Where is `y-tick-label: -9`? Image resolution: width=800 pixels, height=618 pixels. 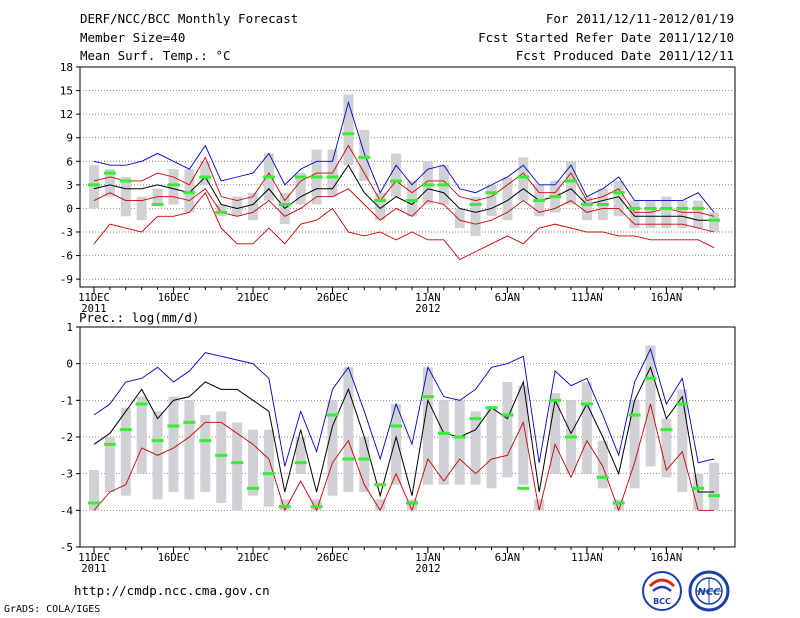 y-tick-label: -9 is located at coordinates (66, 279).